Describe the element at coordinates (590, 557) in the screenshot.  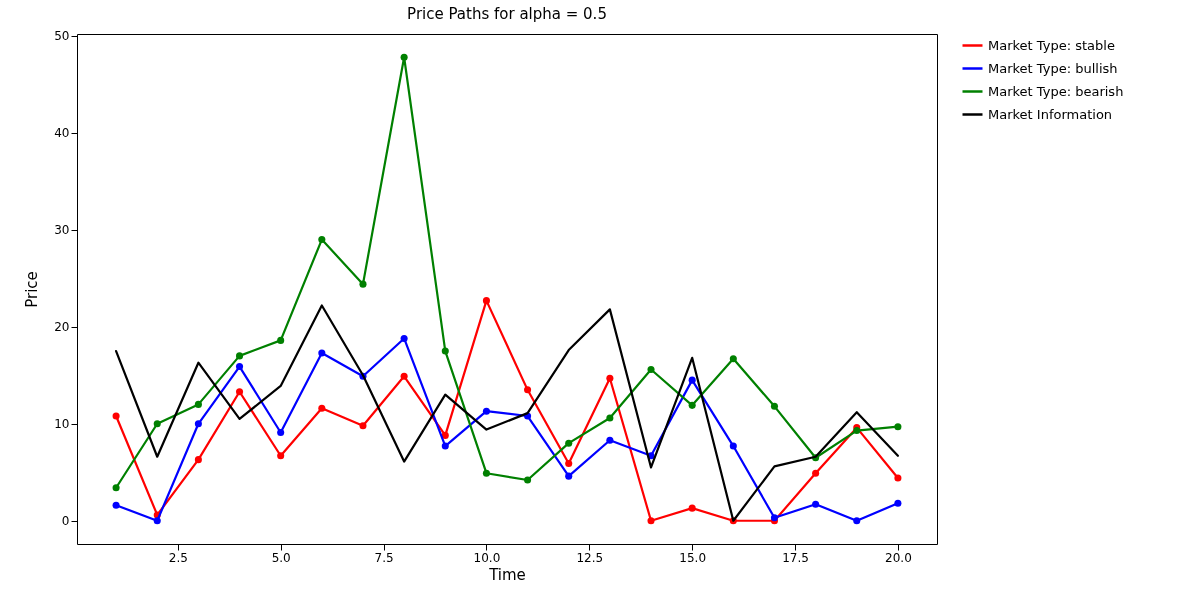
I see `x-tick-label: 12.5` at that location.